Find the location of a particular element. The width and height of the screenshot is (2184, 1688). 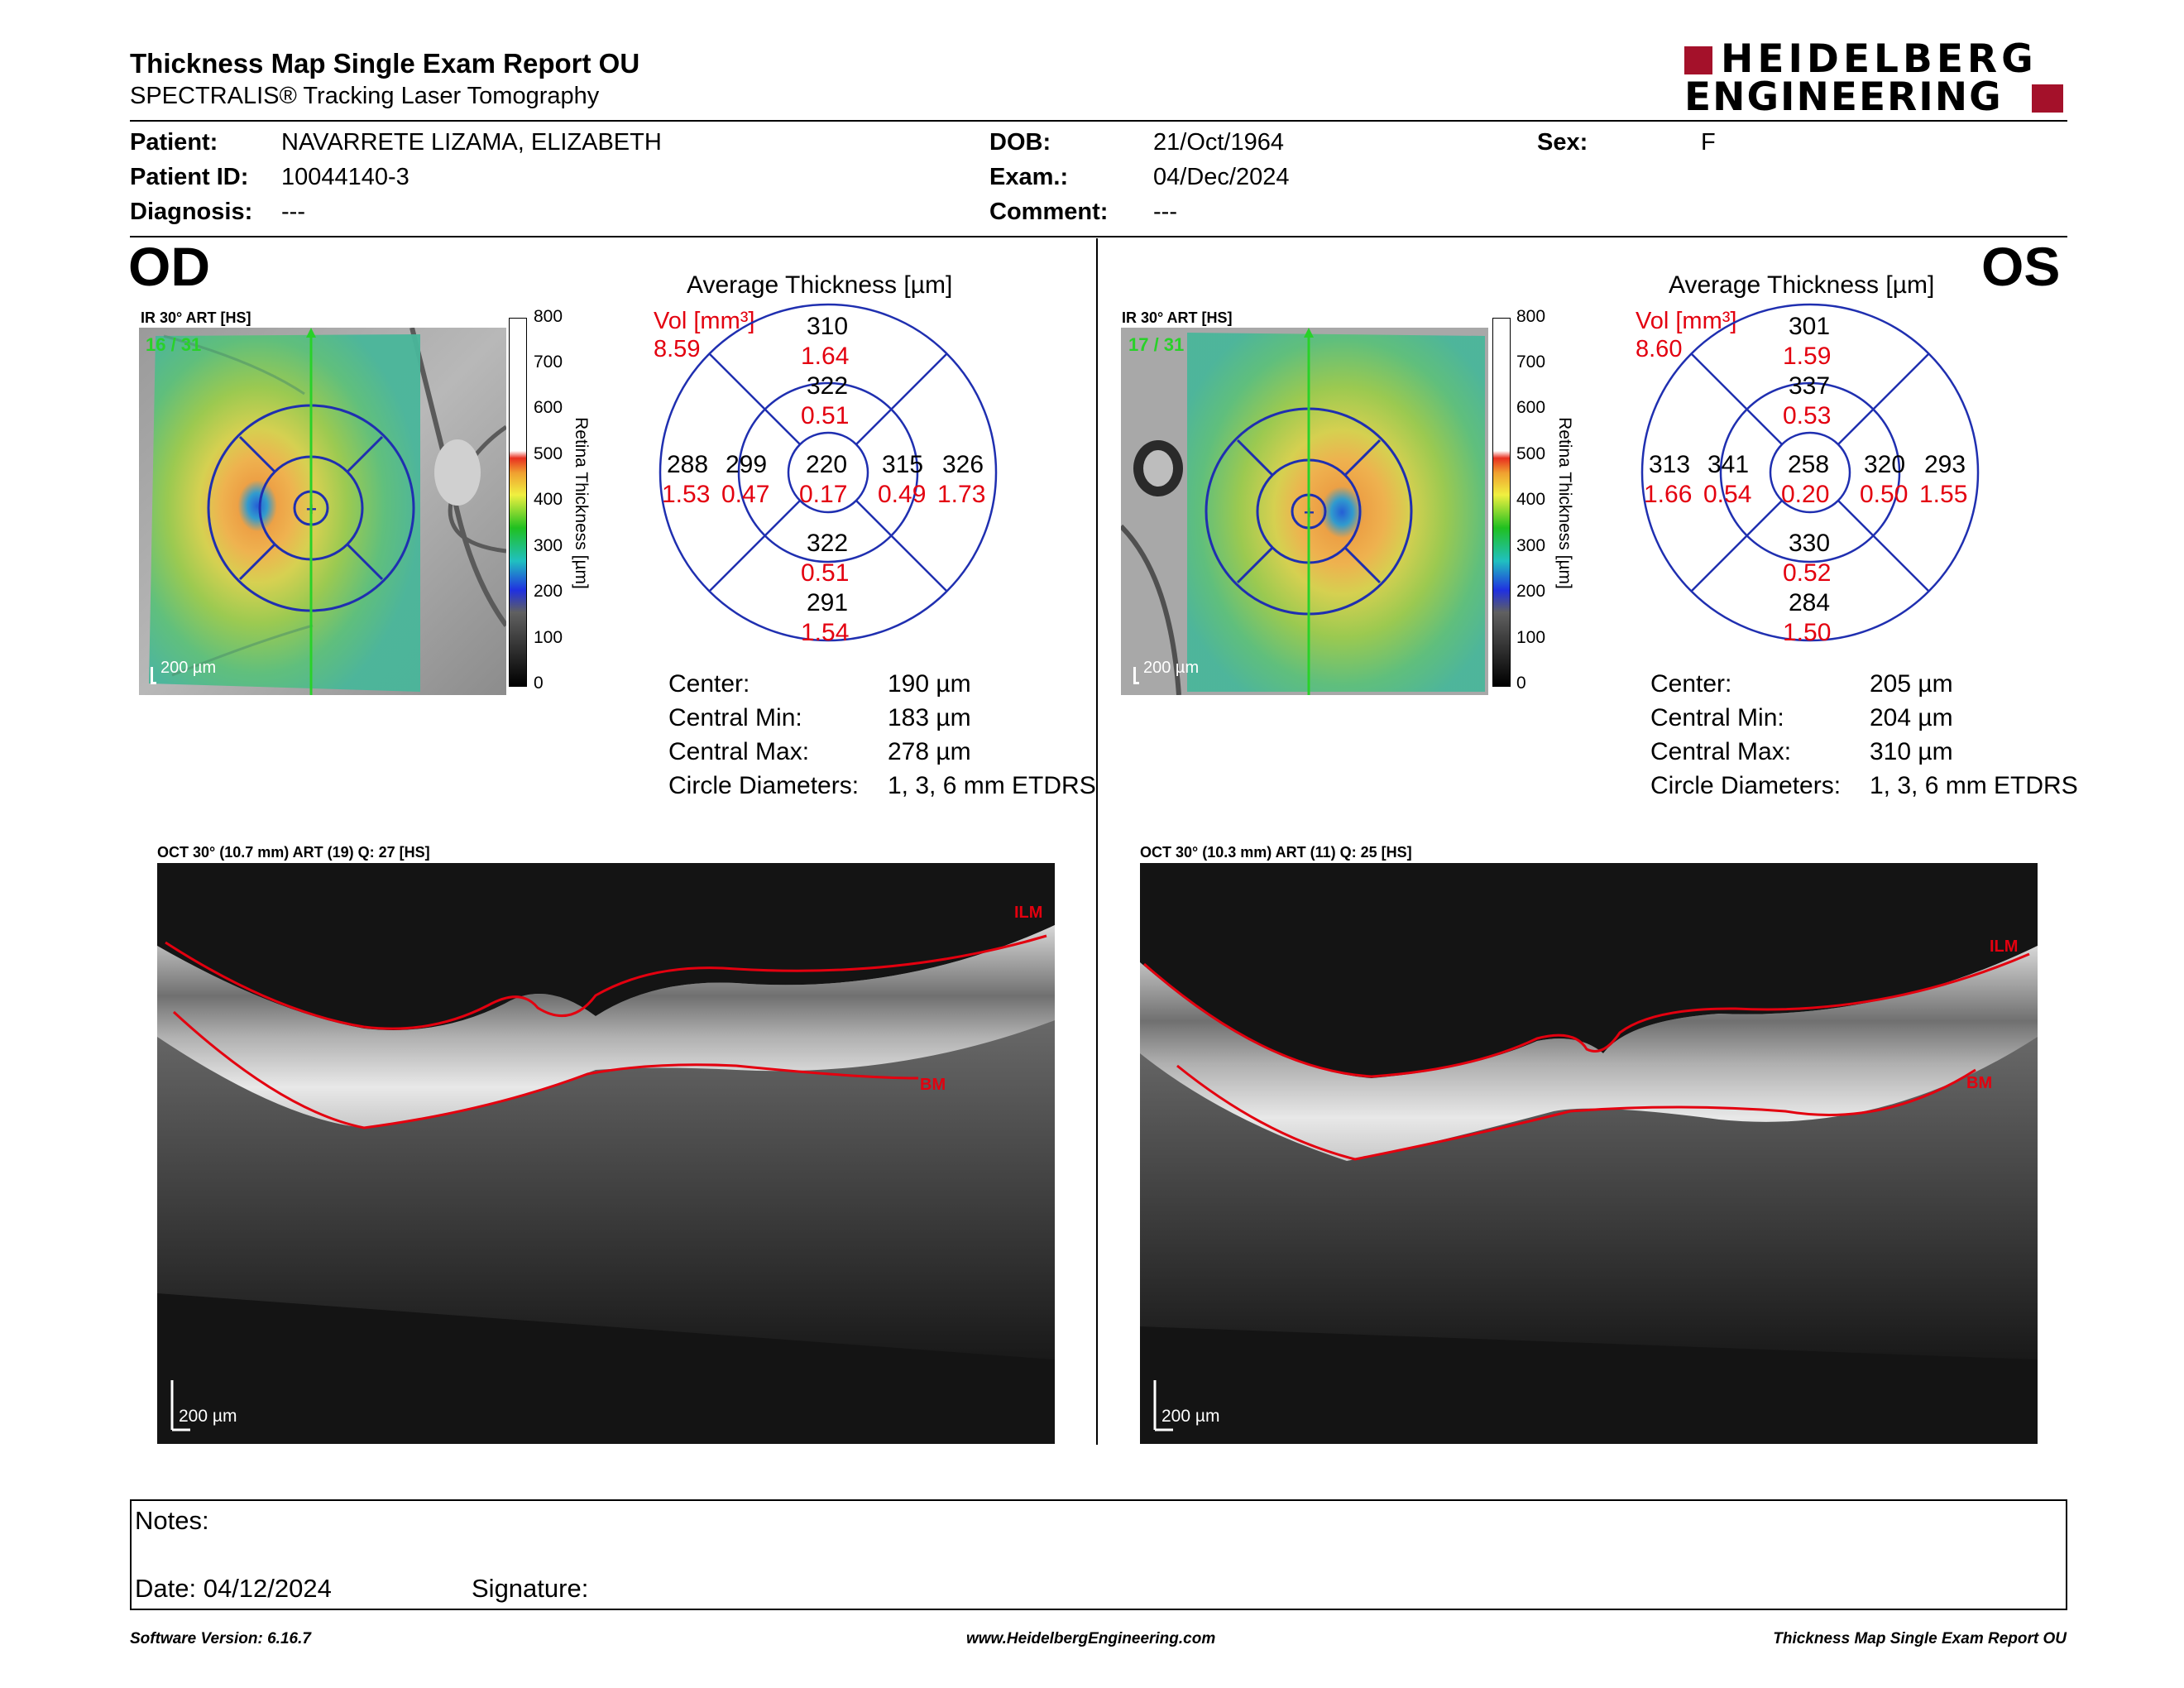

od-left-outer-vol: 1.53 is located at coordinates (686, 494).